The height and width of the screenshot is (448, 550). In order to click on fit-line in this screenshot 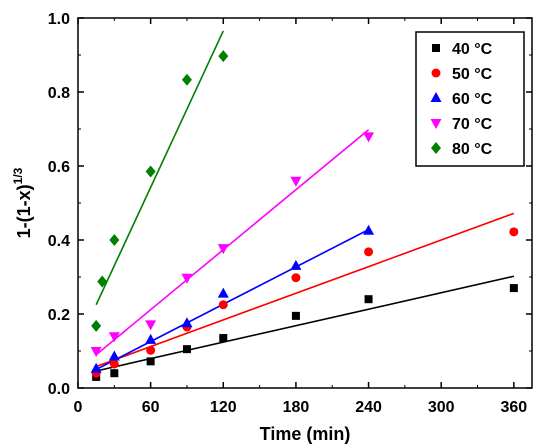, I will do `click(160, 168)`.